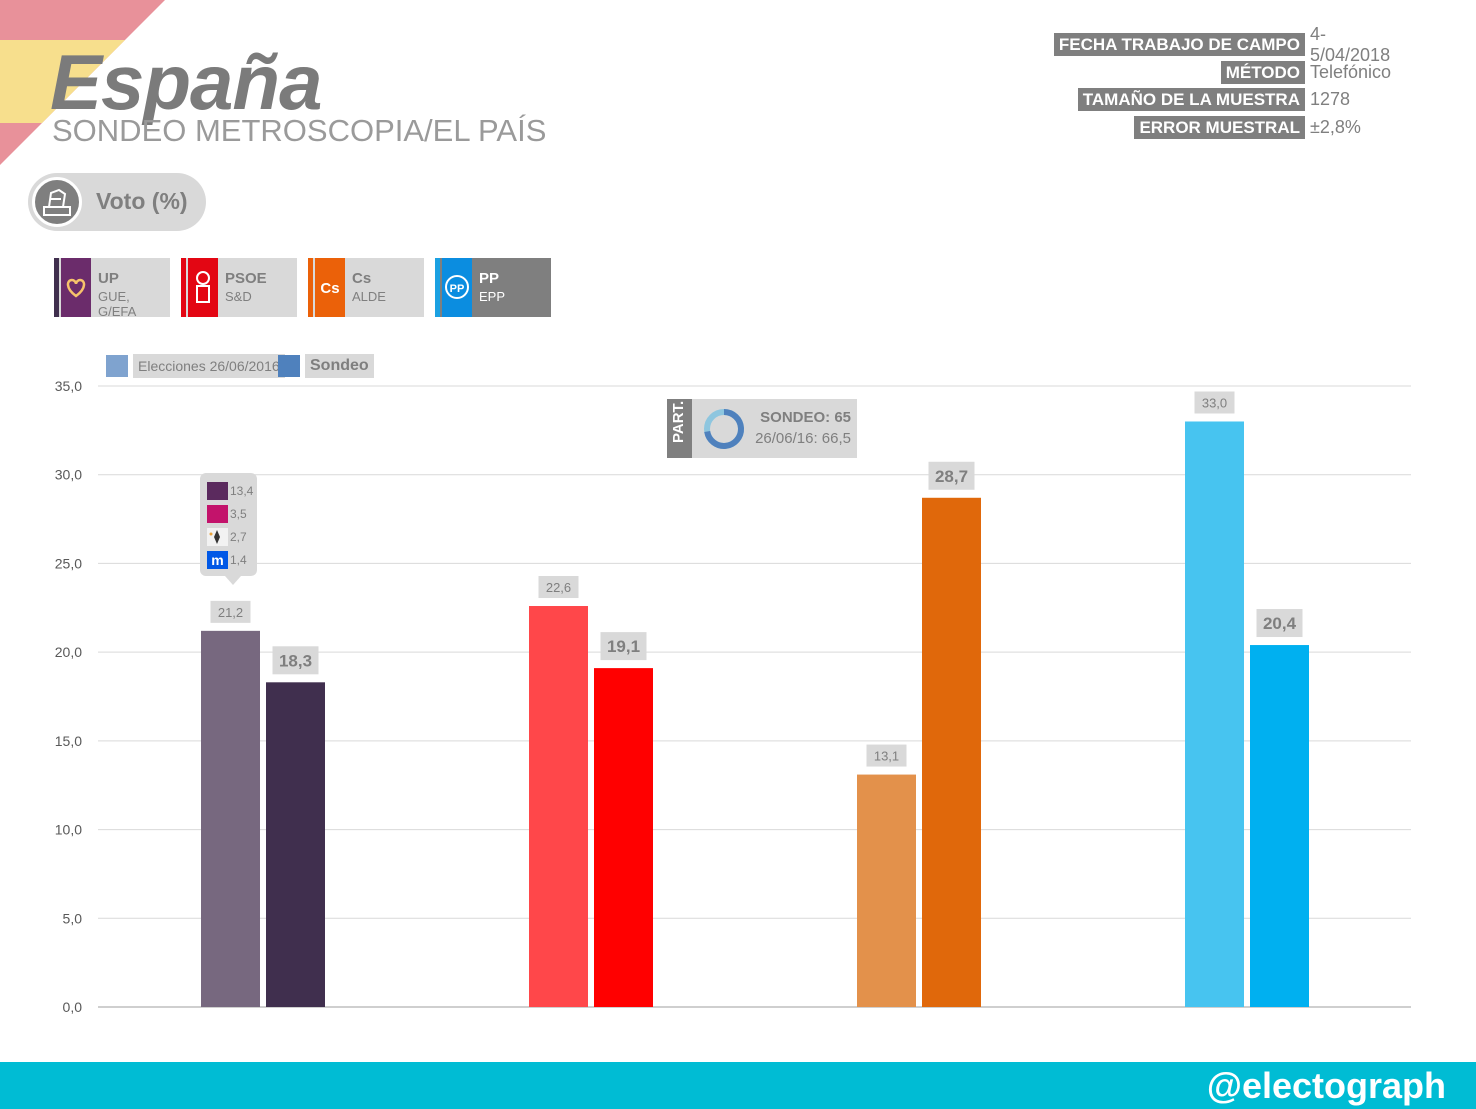 This screenshot has width=1476, height=1109. What do you see at coordinates (1350, 44) in the screenshot?
I see `meta-value: 4-5/04/2018` at bounding box center [1350, 44].